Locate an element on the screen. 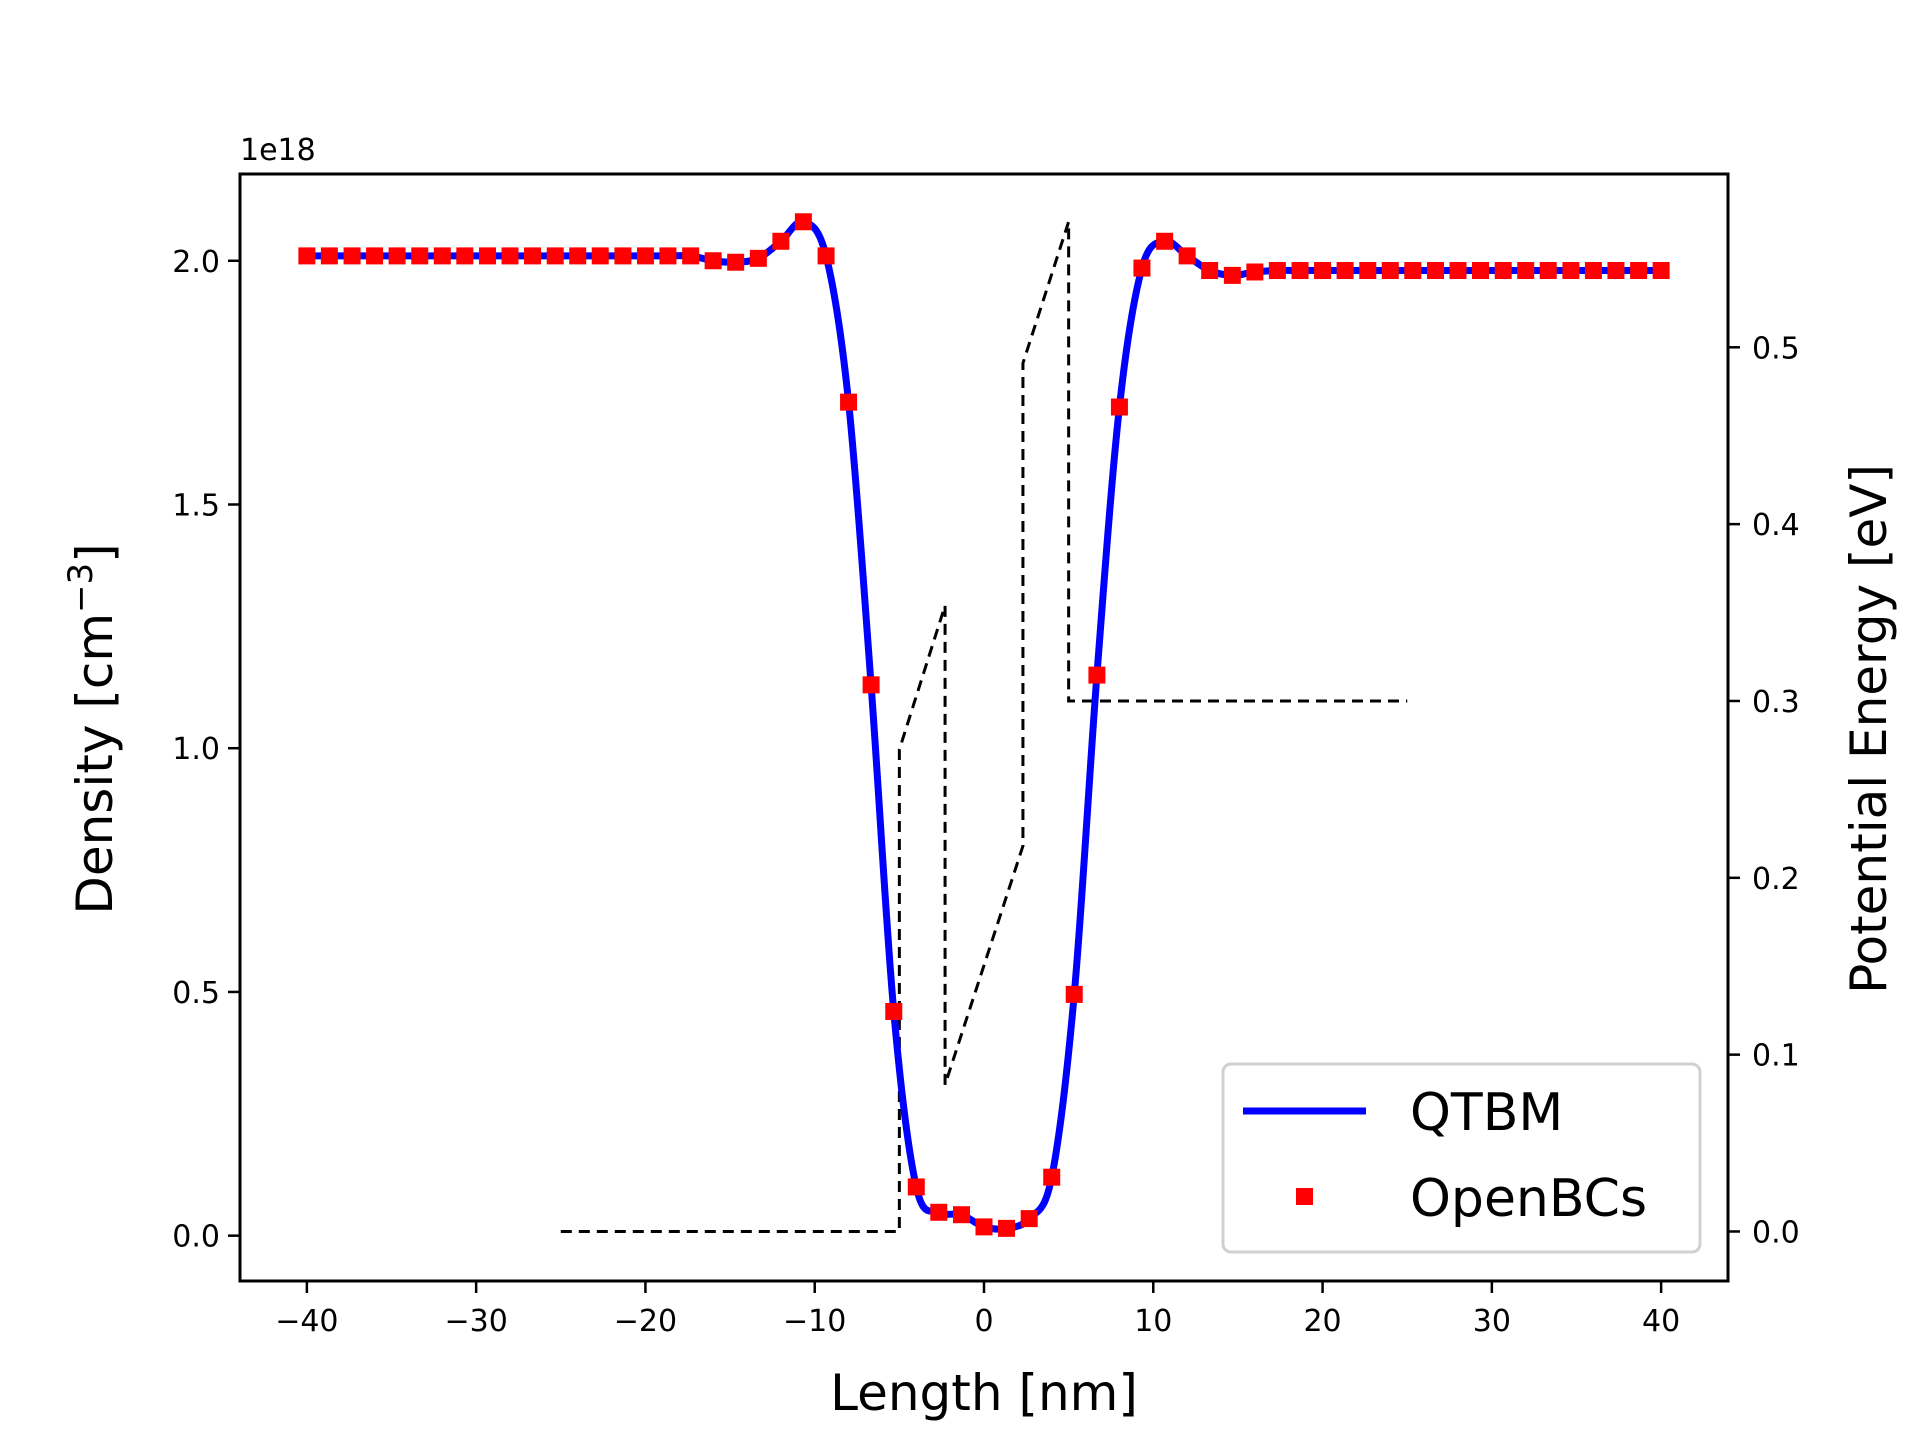  y-offset-label: 1e18 is located at coordinates (278, 150).